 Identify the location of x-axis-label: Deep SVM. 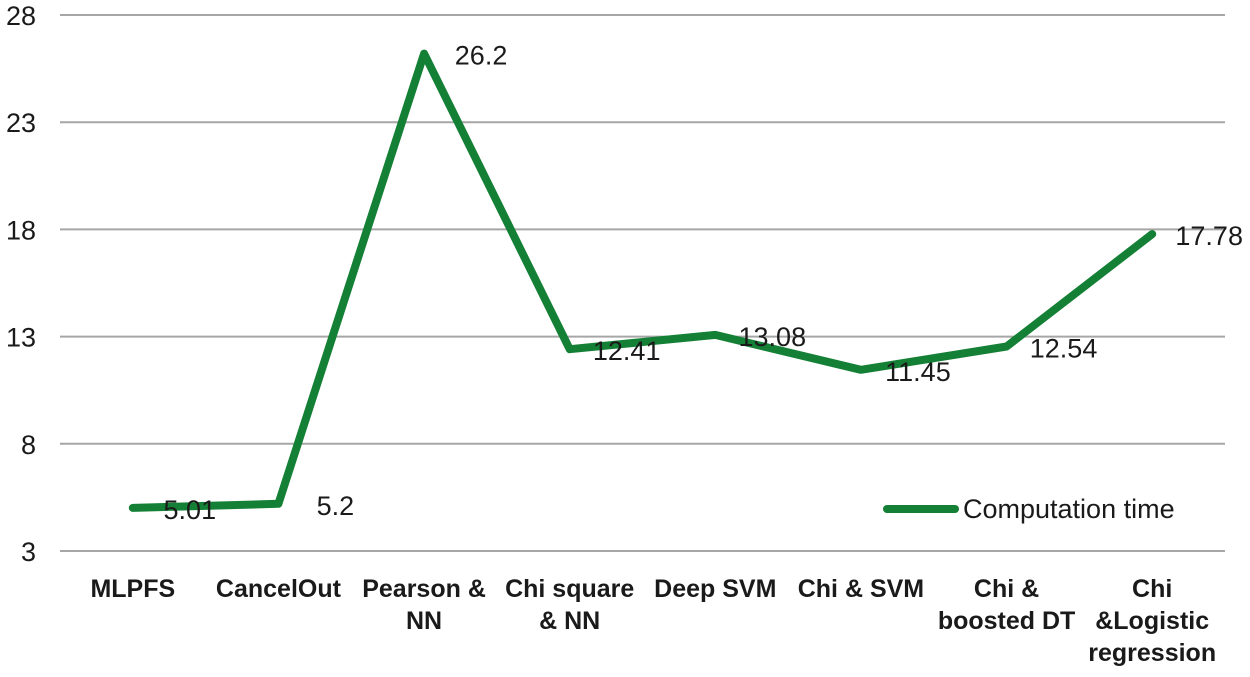
(715, 589).